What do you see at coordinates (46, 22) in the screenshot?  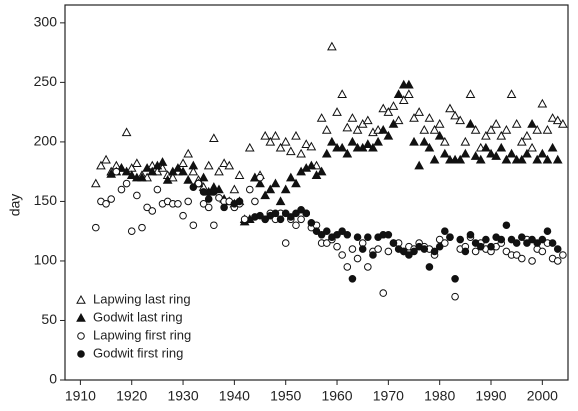 I see `y-tick-label: 300` at bounding box center [46, 22].